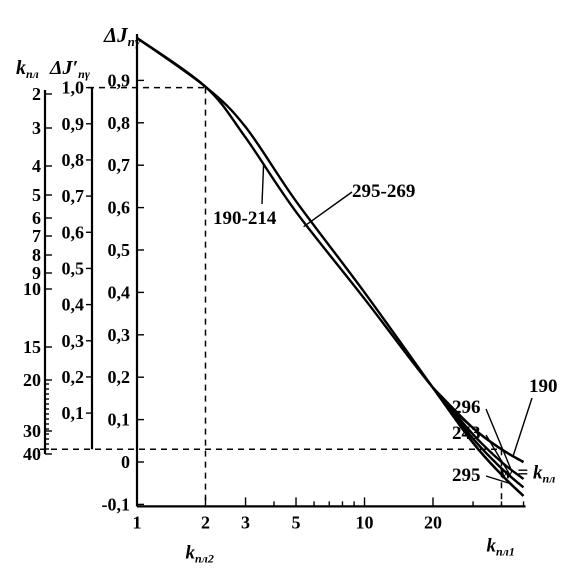  I want to click on y-tick-label: 0,1, so click(119, 420).